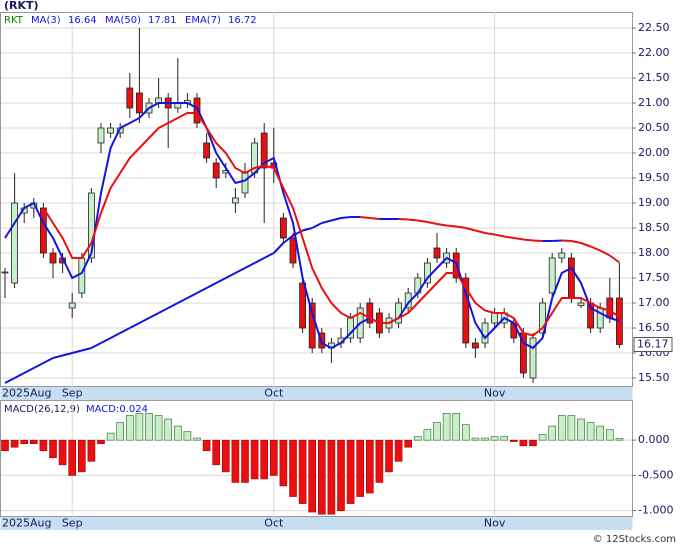 This screenshot has height=546, width=680. Describe the element at coordinates (72, 393) in the screenshot. I see `x-tick-label: Sep` at that location.